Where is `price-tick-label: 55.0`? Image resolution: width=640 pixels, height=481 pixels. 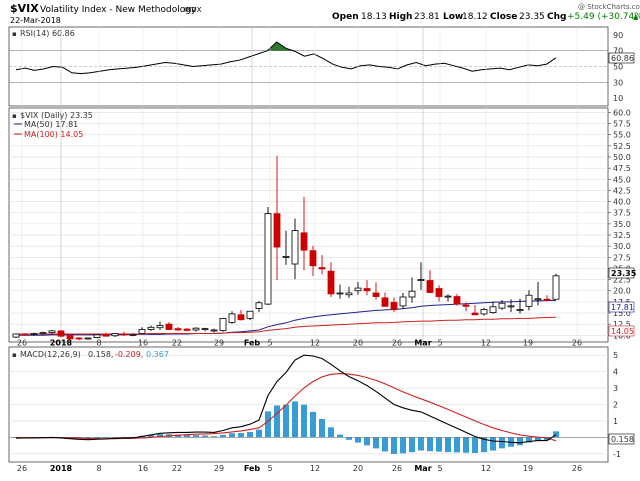
price-tick-label: 55.0 is located at coordinates (622, 135).